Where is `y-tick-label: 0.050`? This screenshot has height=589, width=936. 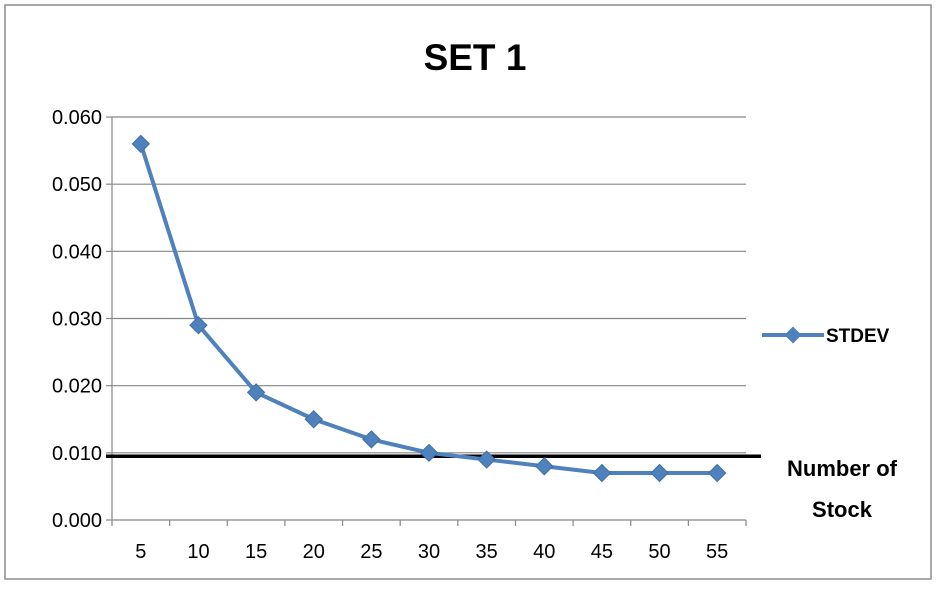 y-tick-label: 0.050 is located at coordinates (77, 185).